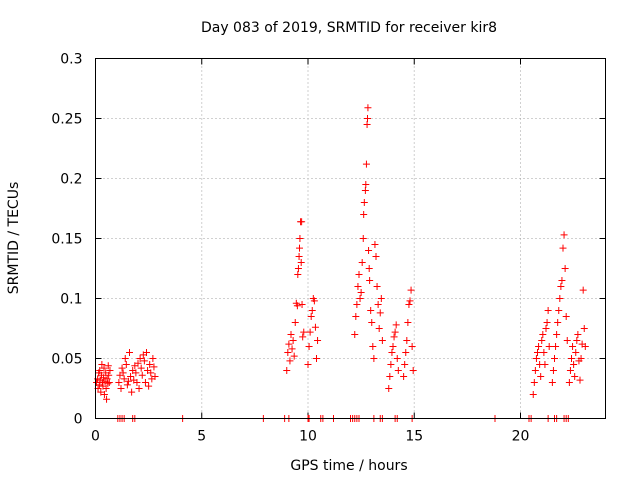  What do you see at coordinates (66, 240) in the screenshot?
I see `y-tick-label: 0.15` at bounding box center [66, 240].